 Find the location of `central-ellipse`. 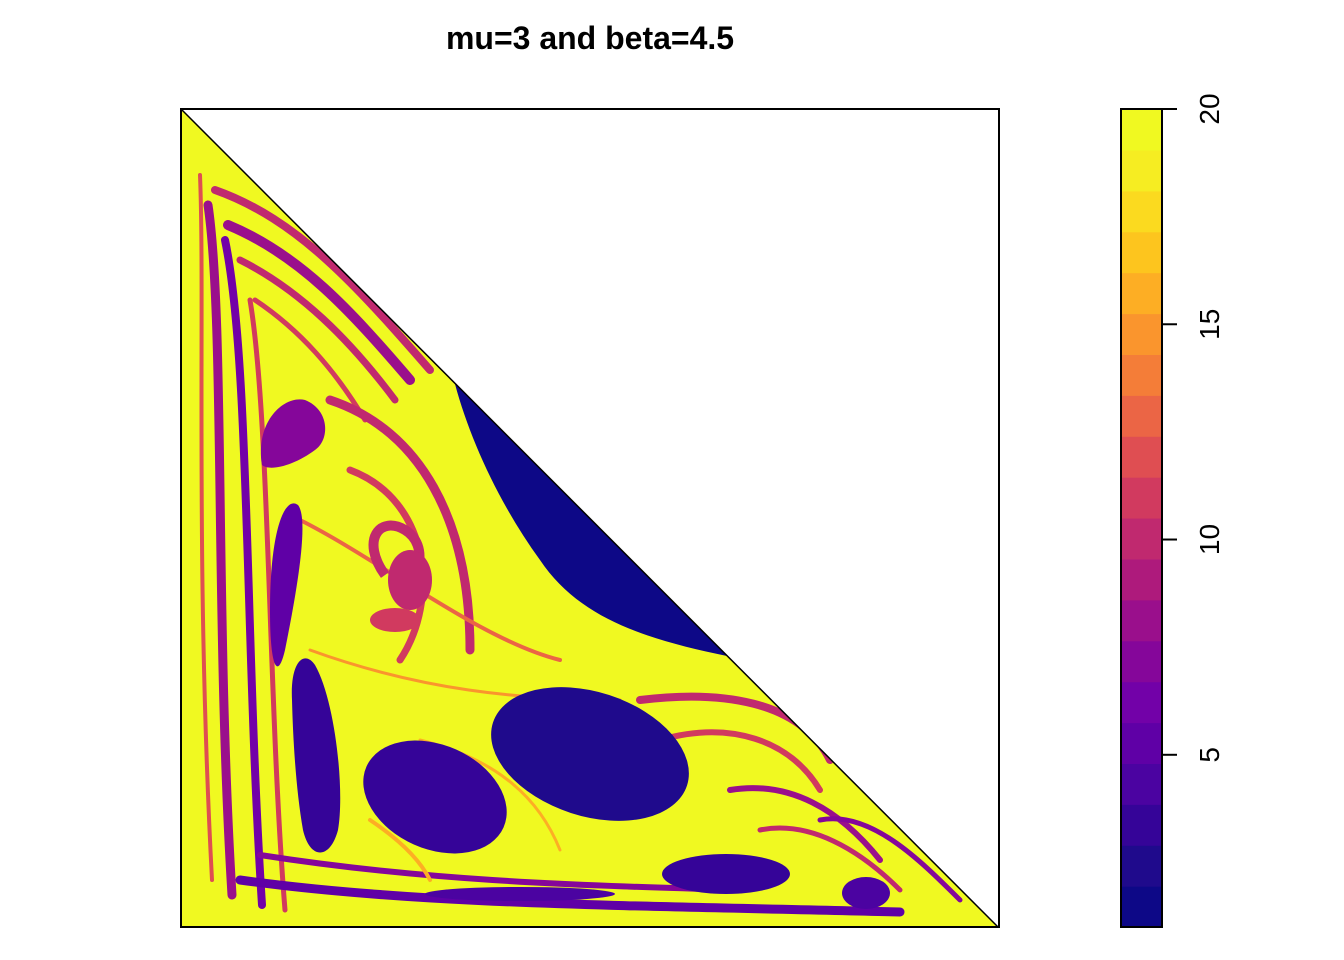

central-ellipse is located at coordinates (590, 754).